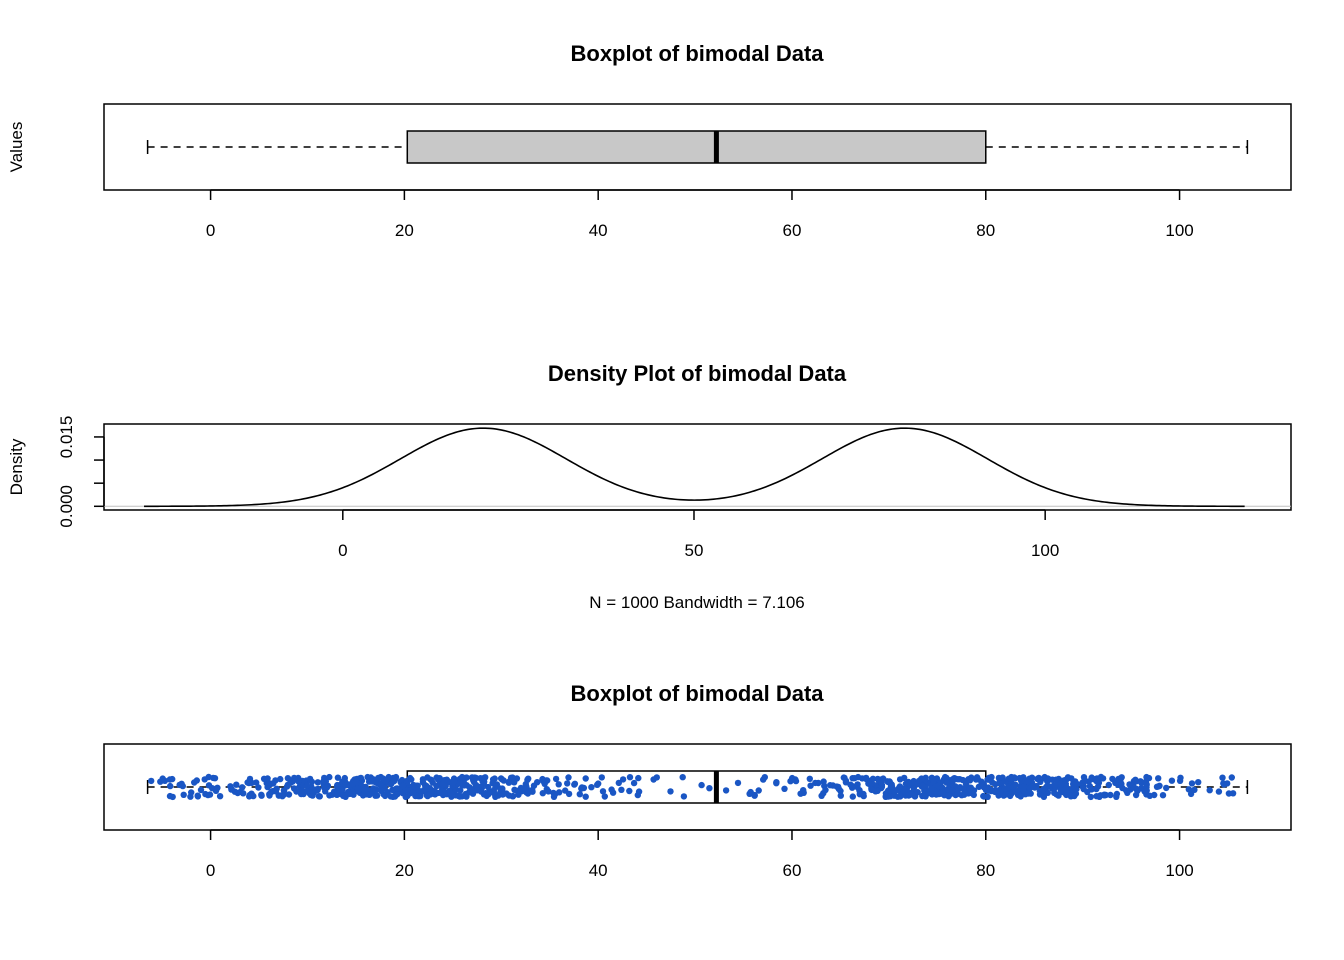 The width and height of the screenshot is (1344, 960). I want to click on chart-title: Boxplot of bimodal Data, so click(698, 693).